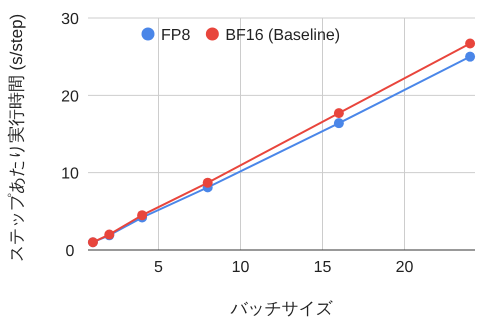  Describe the element at coordinates (70, 174) in the screenshot. I see `y-tick-label: 10` at that location.